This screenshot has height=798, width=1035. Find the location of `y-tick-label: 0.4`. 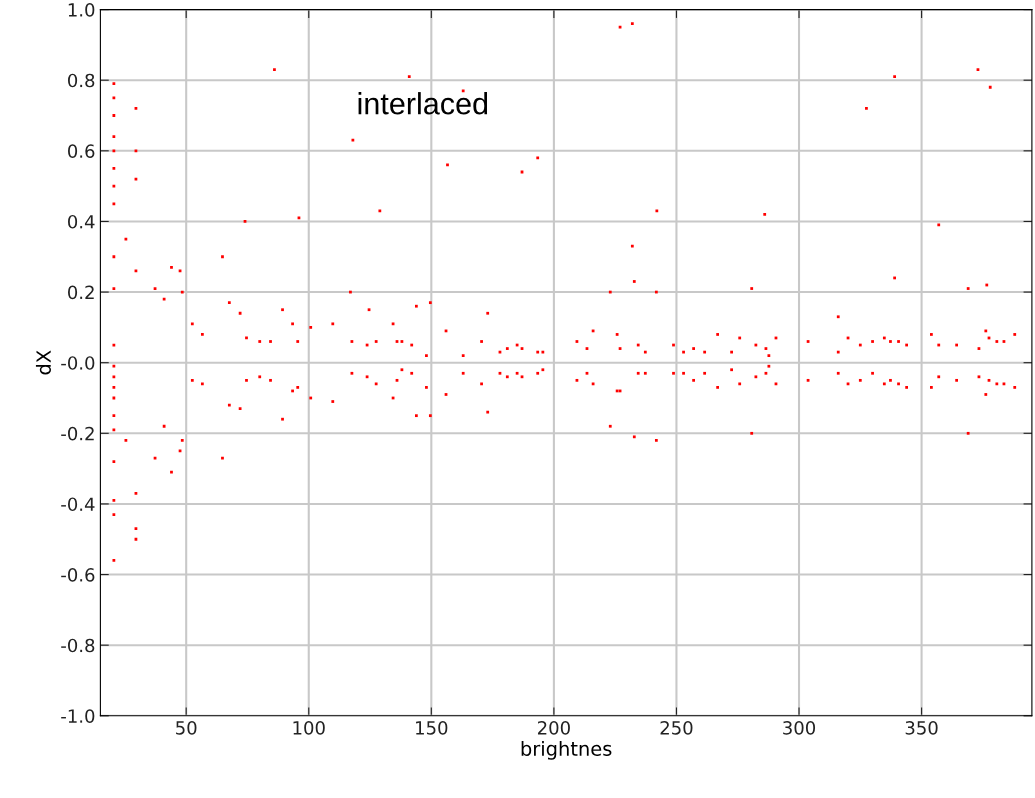

y-tick-label: 0.4 is located at coordinates (81, 221).